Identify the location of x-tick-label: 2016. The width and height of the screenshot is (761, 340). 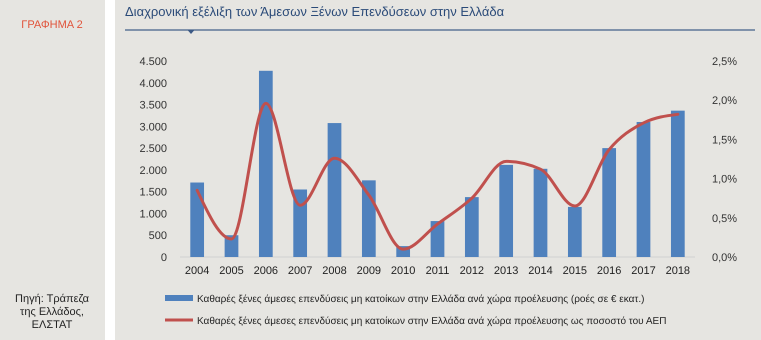
(609, 271).